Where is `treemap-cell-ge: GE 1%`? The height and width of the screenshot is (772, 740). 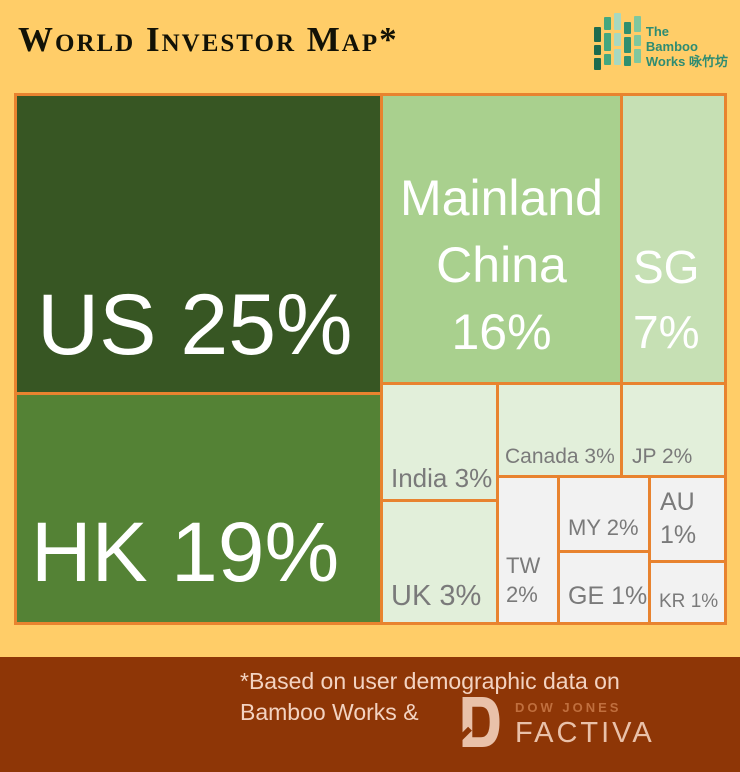
treemap-cell-ge: GE 1% is located at coordinates (604, 587).